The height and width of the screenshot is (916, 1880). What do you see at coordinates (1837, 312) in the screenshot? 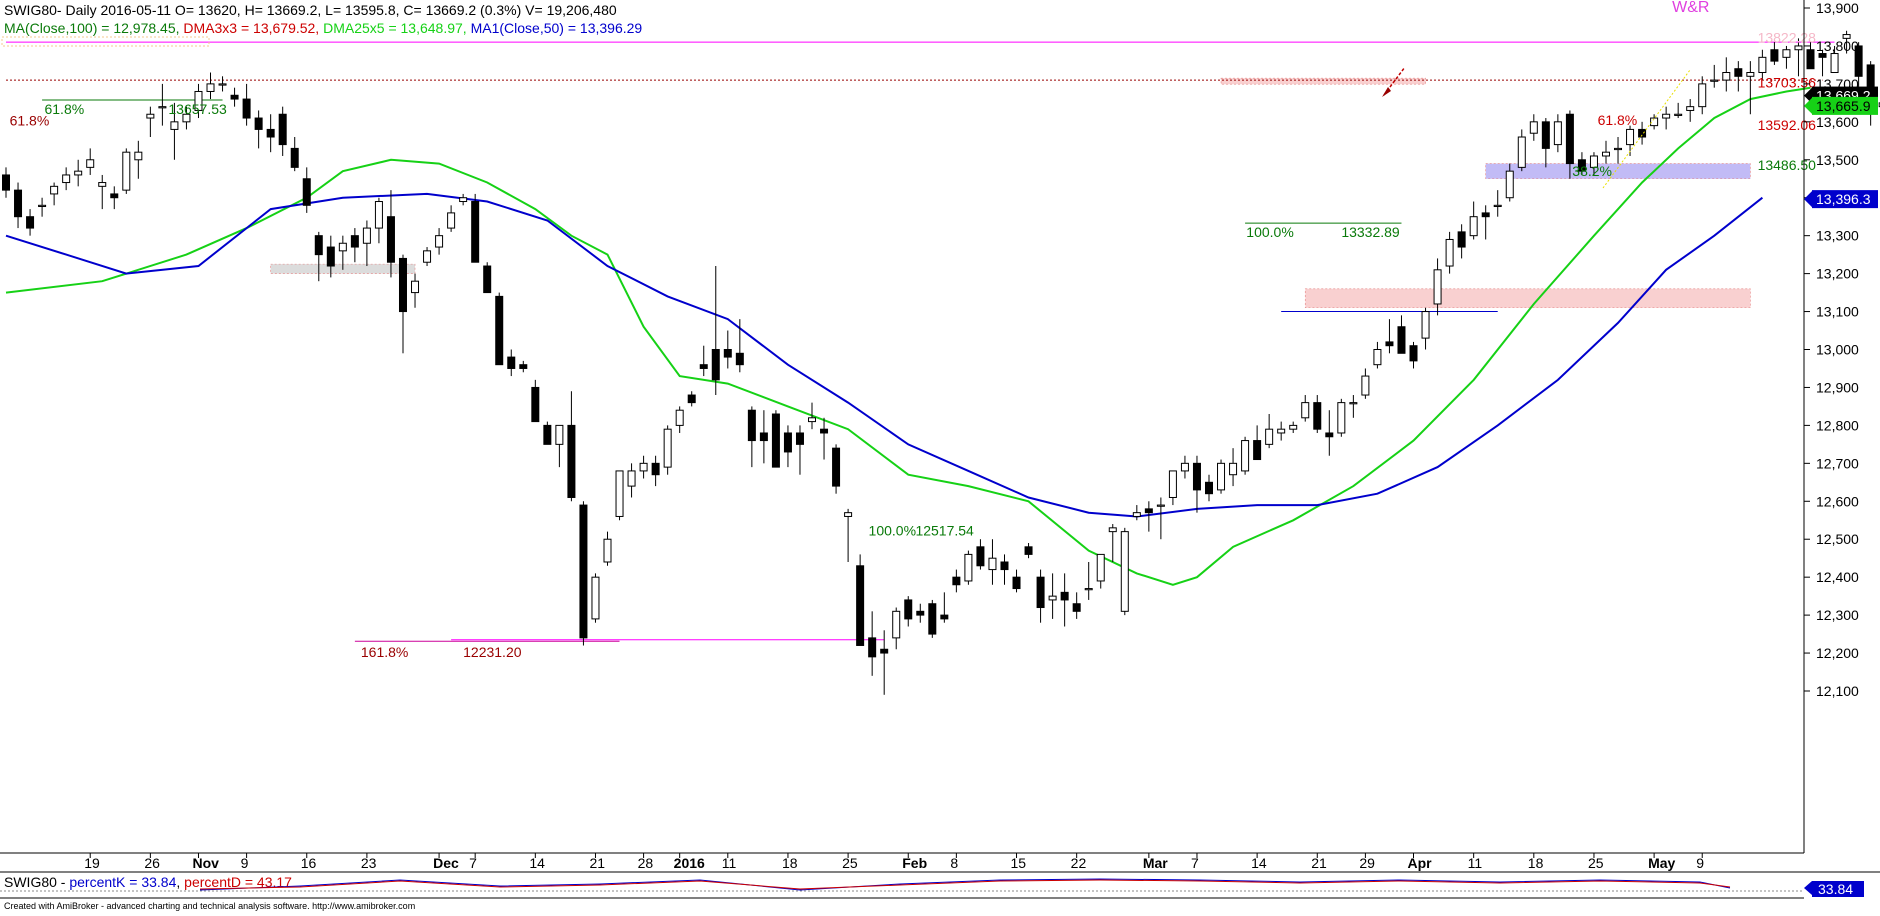
I see `y-tick-label: 13,100` at bounding box center [1837, 312].